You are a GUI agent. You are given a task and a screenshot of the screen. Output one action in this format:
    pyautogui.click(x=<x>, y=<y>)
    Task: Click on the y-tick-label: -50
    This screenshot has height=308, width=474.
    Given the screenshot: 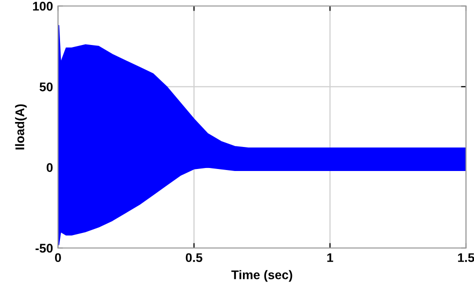 What is the action you would take?
    pyautogui.click(x=44, y=248)
    